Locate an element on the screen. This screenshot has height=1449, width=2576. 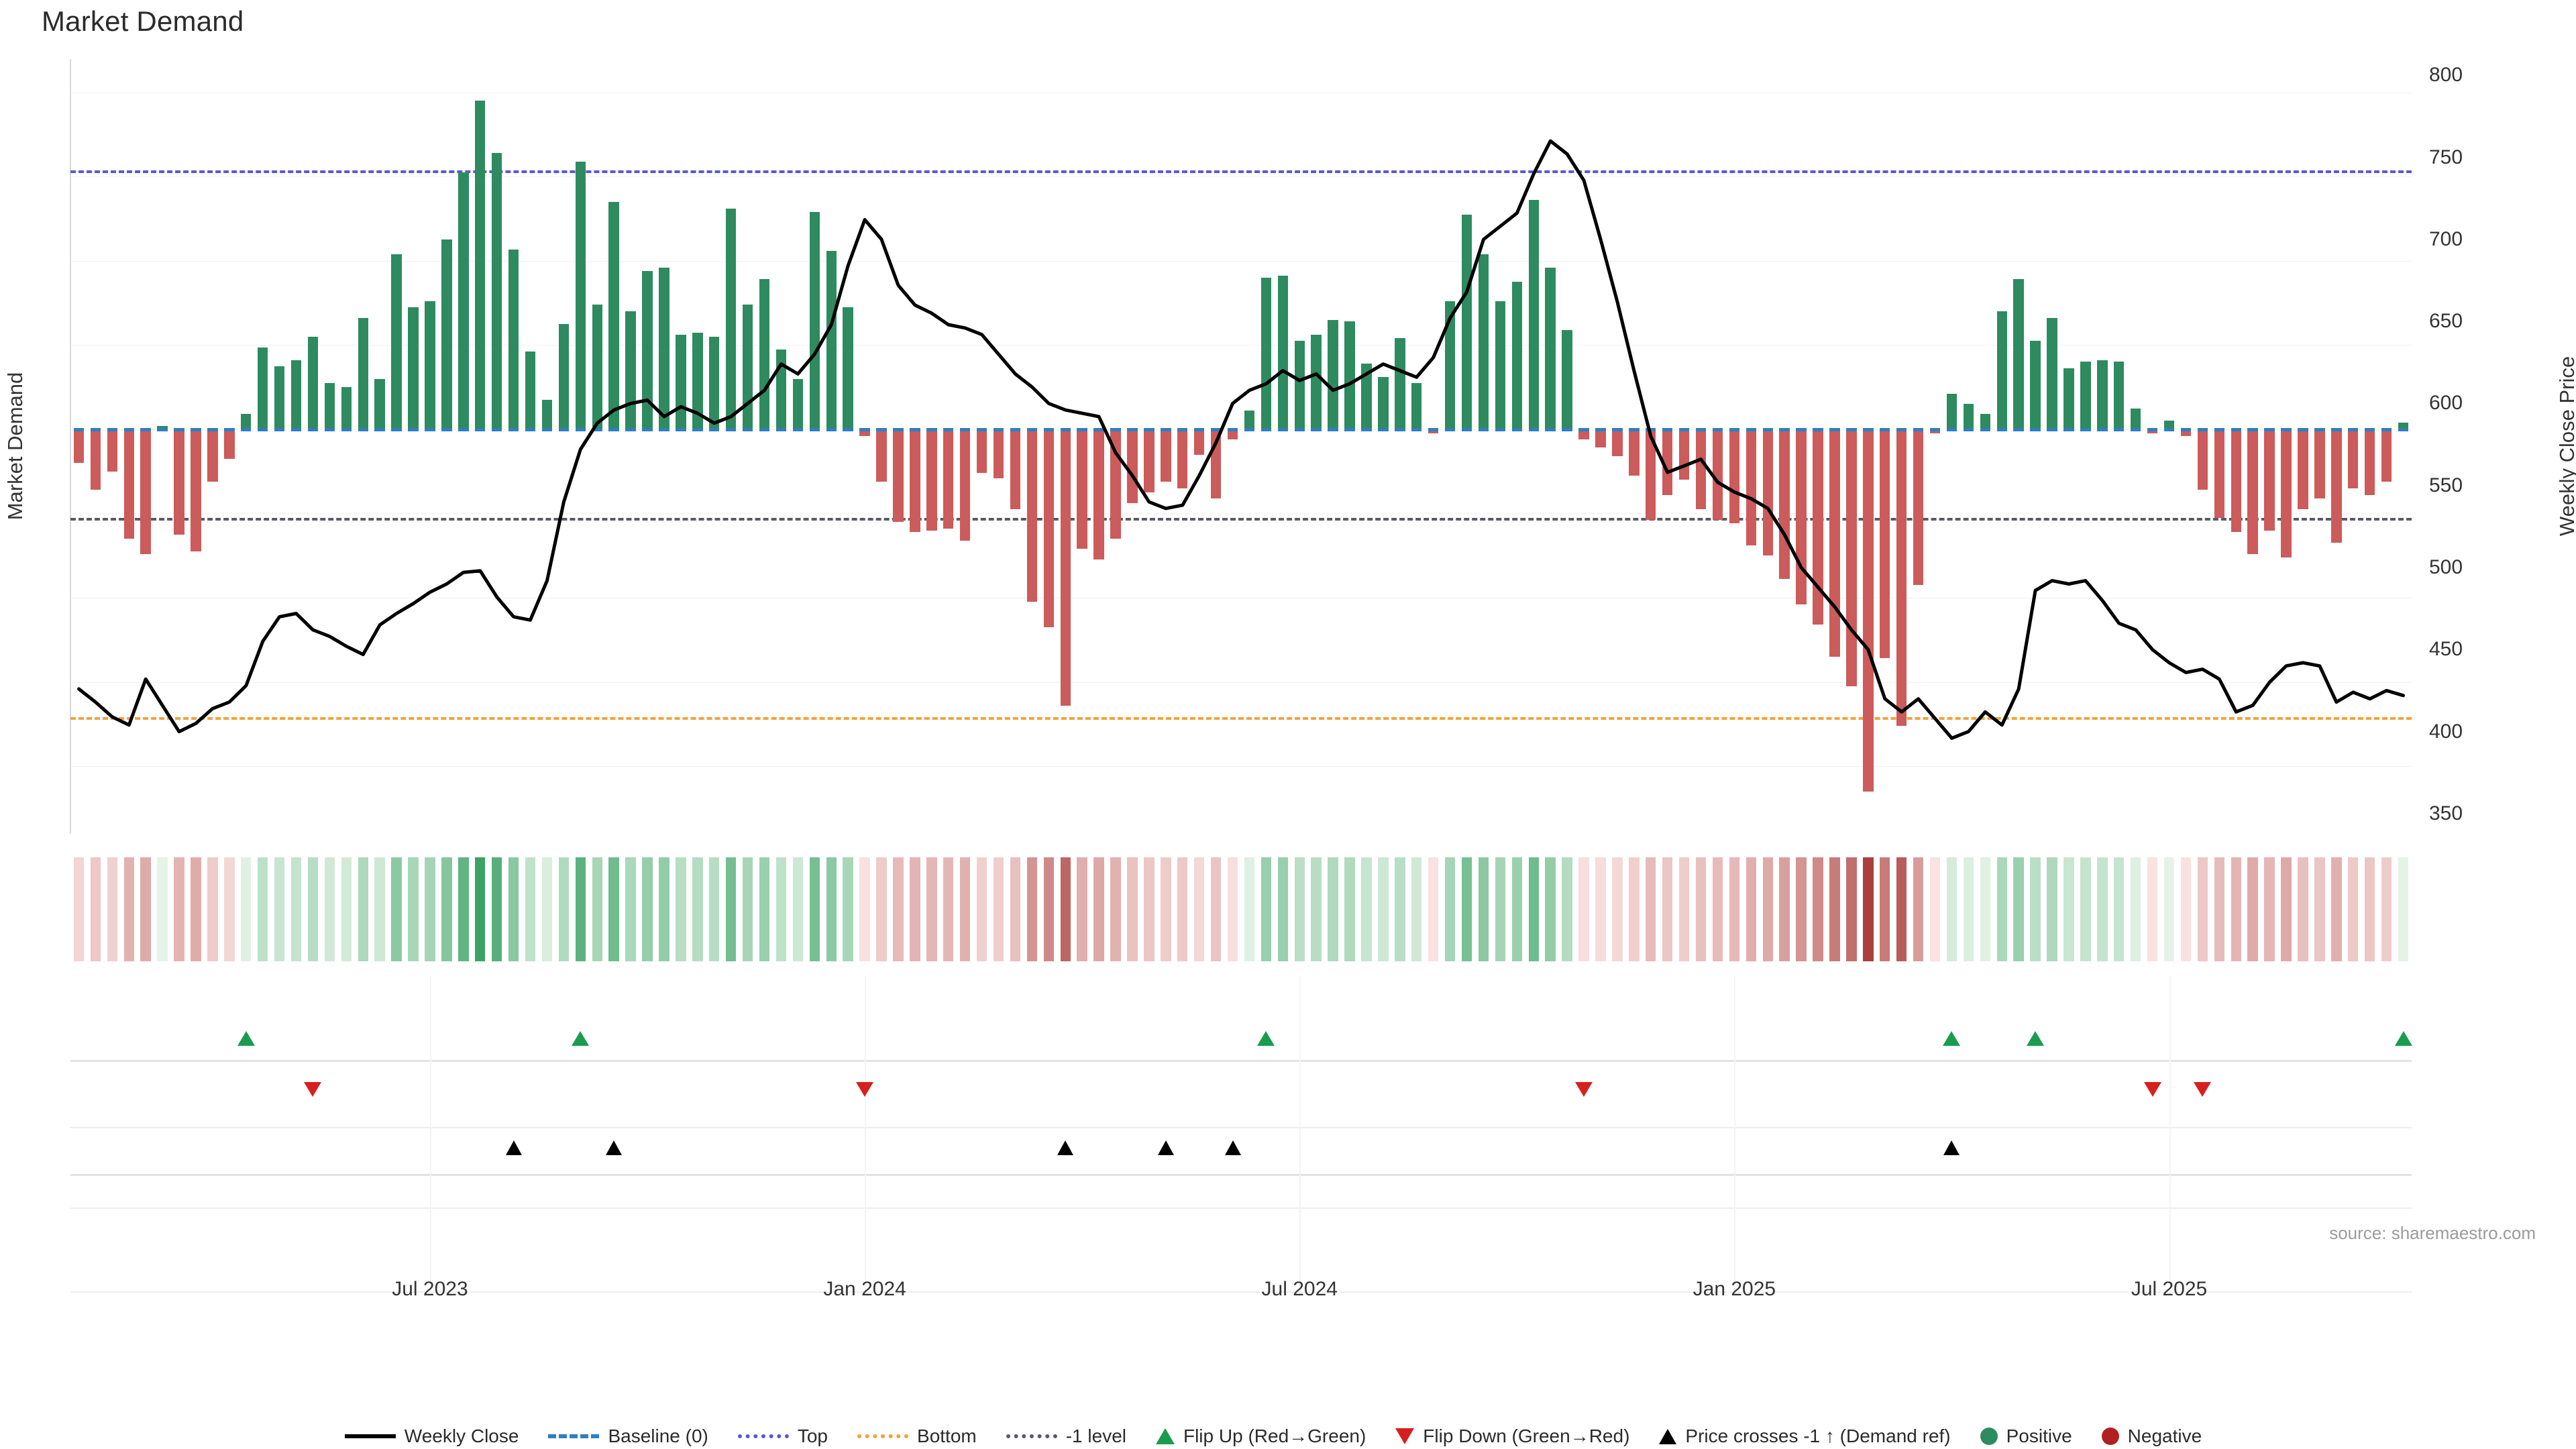
y-axis-right-label: Weekly Close Price is located at coordinates (2565, 446).